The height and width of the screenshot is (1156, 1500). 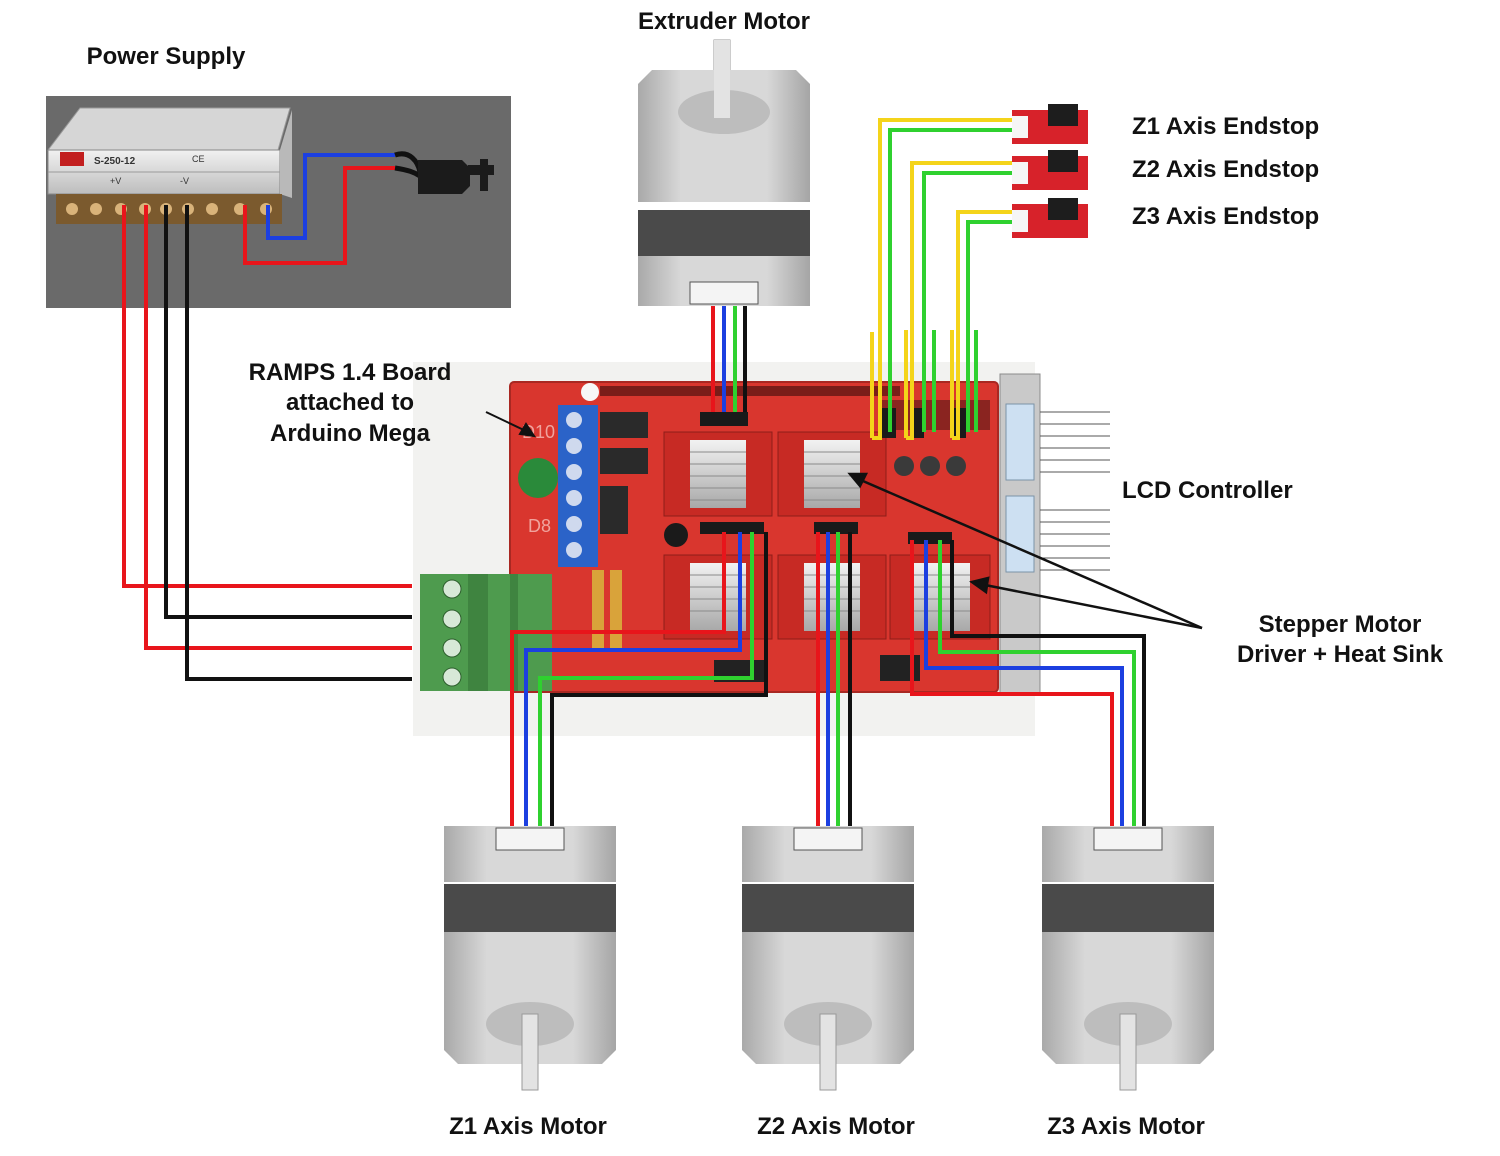 What do you see at coordinates (1340, 654) in the screenshot?
I see `stepper-driver-label-line-2: Driver + Heat Sink` at bounding box center [1340, 654].